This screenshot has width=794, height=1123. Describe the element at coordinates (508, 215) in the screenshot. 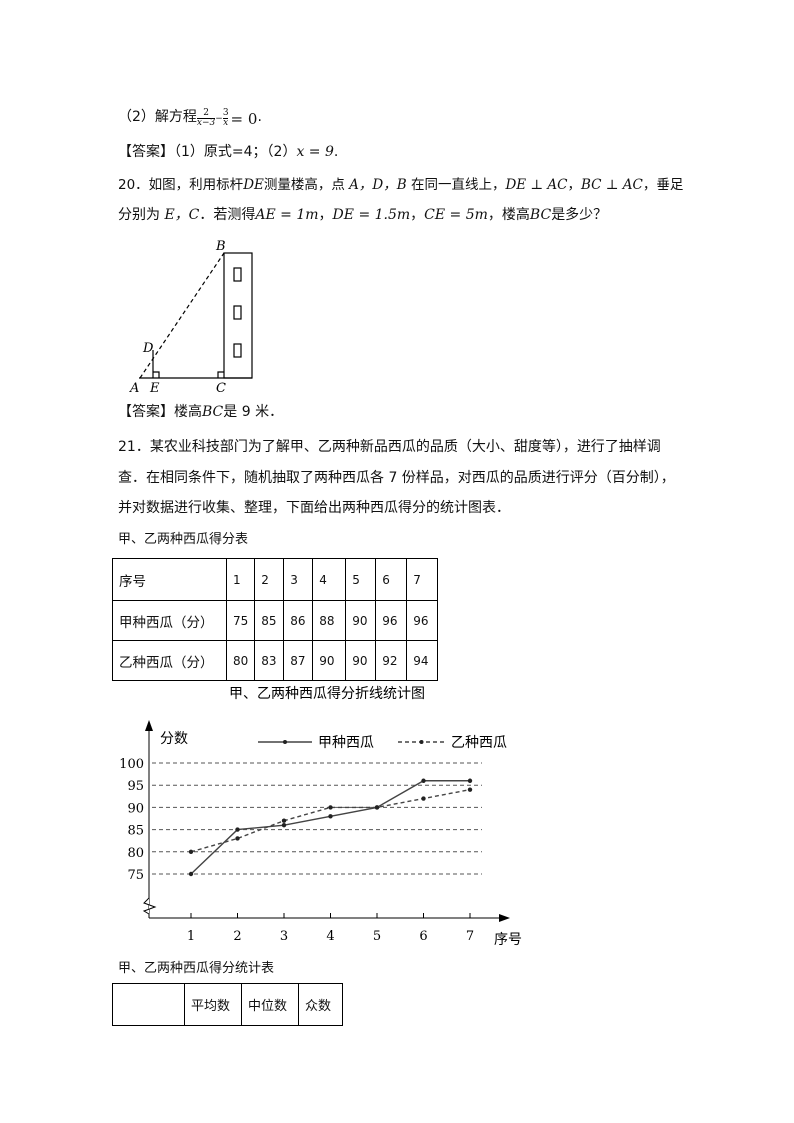

I see `t: ，楼高` at that location.